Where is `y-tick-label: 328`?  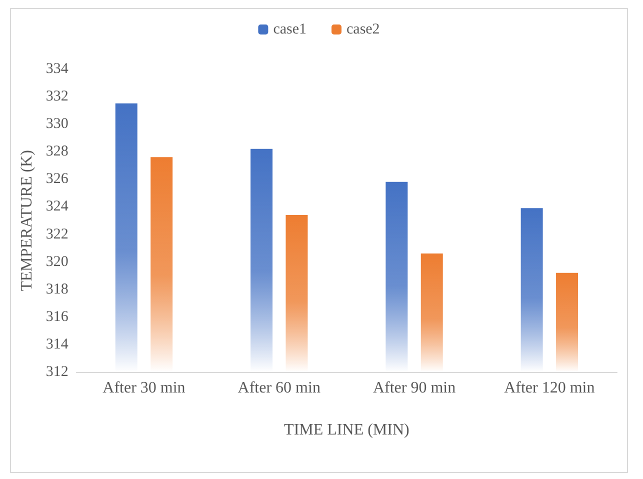
y-tick-label: 328 is located at coordinates (57, 152).